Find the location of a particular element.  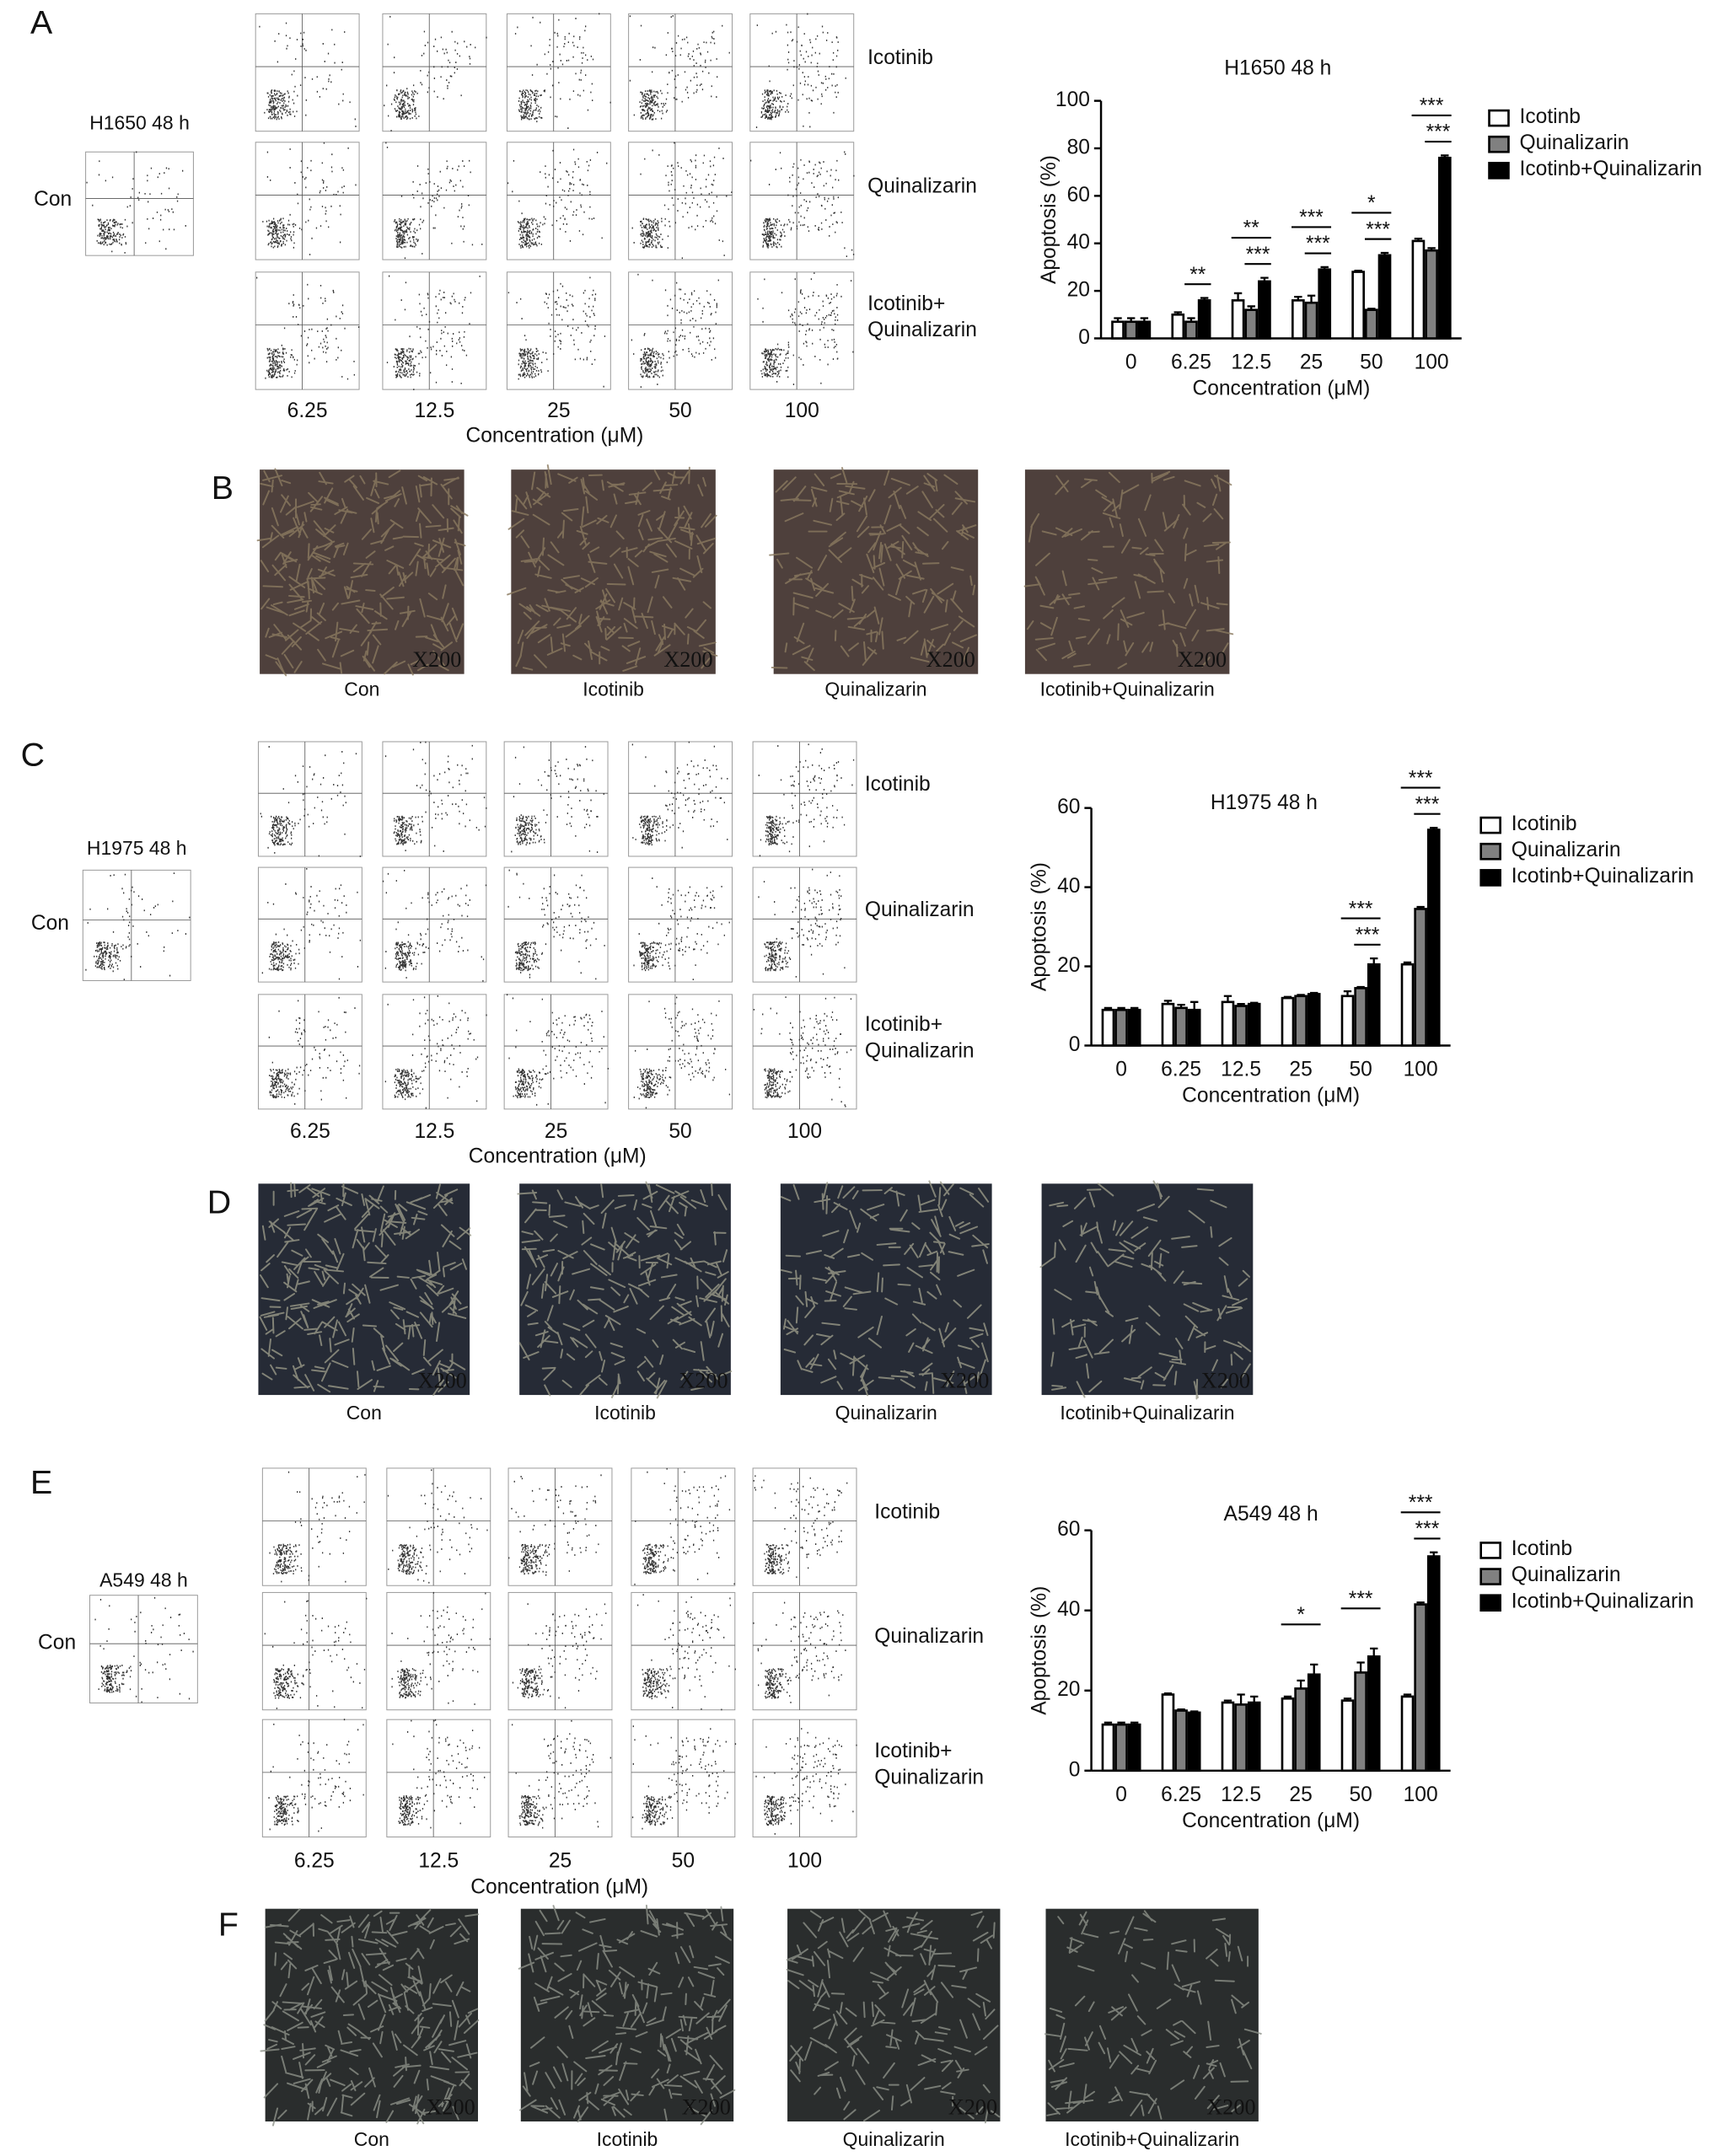

cell-line-label: H1650 48 h is located at coordinates (139, 123).